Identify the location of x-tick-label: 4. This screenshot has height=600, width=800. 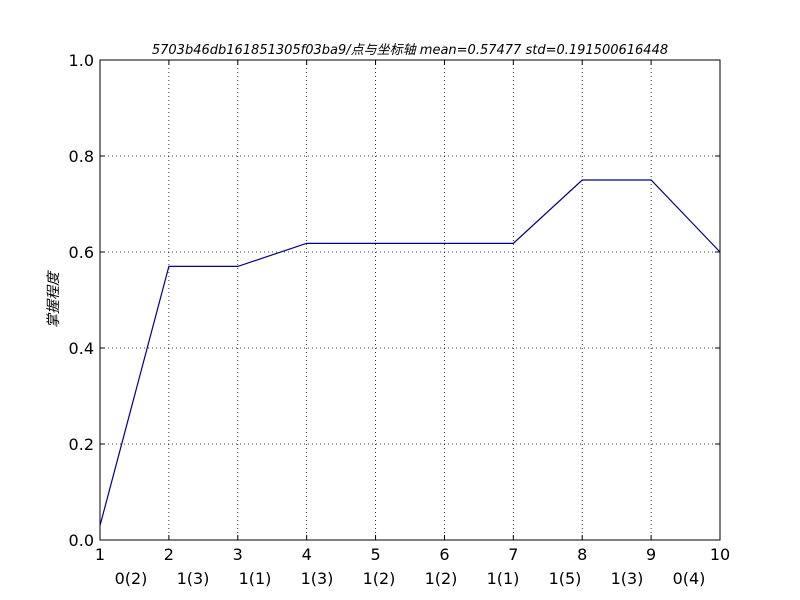
(307, 554).